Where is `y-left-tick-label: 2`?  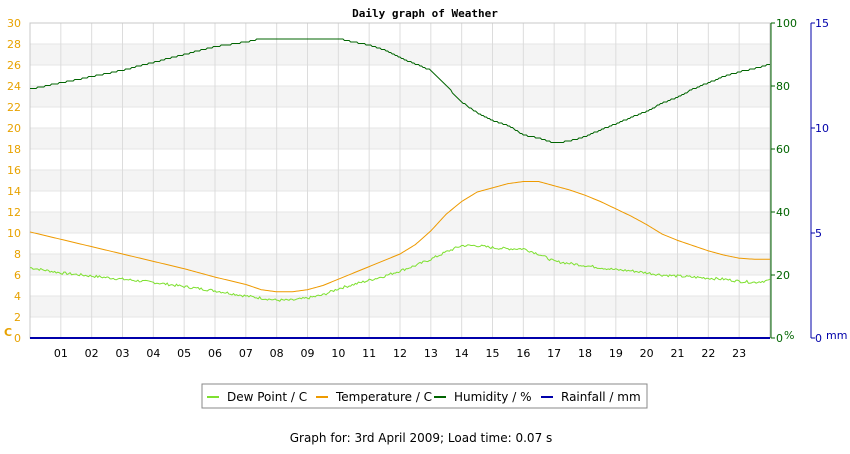 y-left-tick-label: 2 is located at coordinates (17, 317).